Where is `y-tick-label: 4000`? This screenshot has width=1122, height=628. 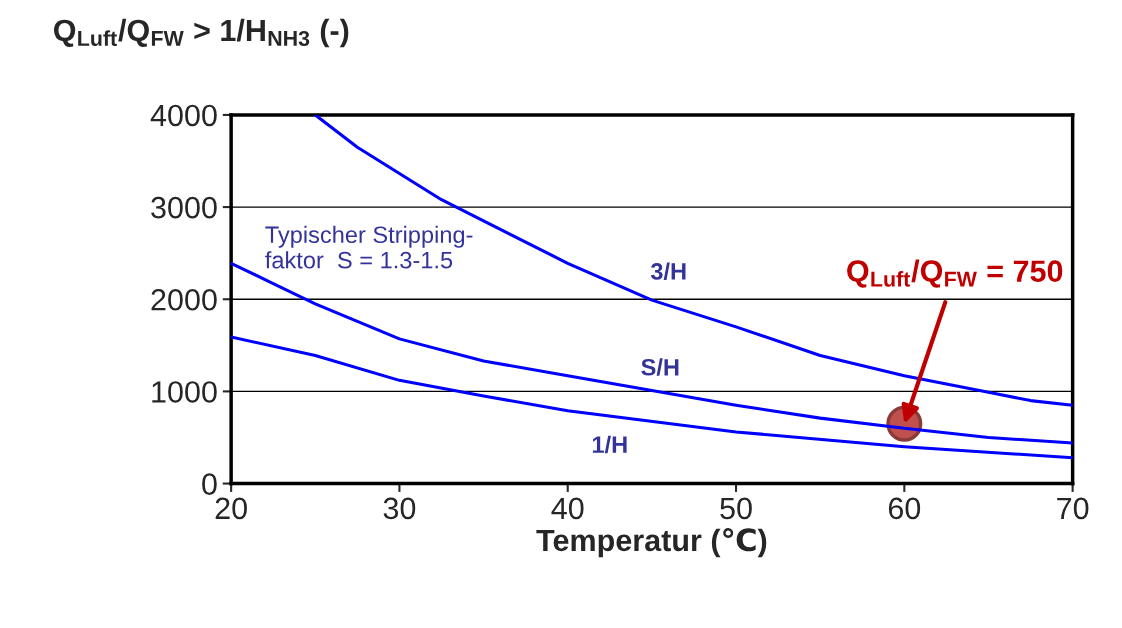 y-tick-label: 4000 is located at coordinates (183, 115).